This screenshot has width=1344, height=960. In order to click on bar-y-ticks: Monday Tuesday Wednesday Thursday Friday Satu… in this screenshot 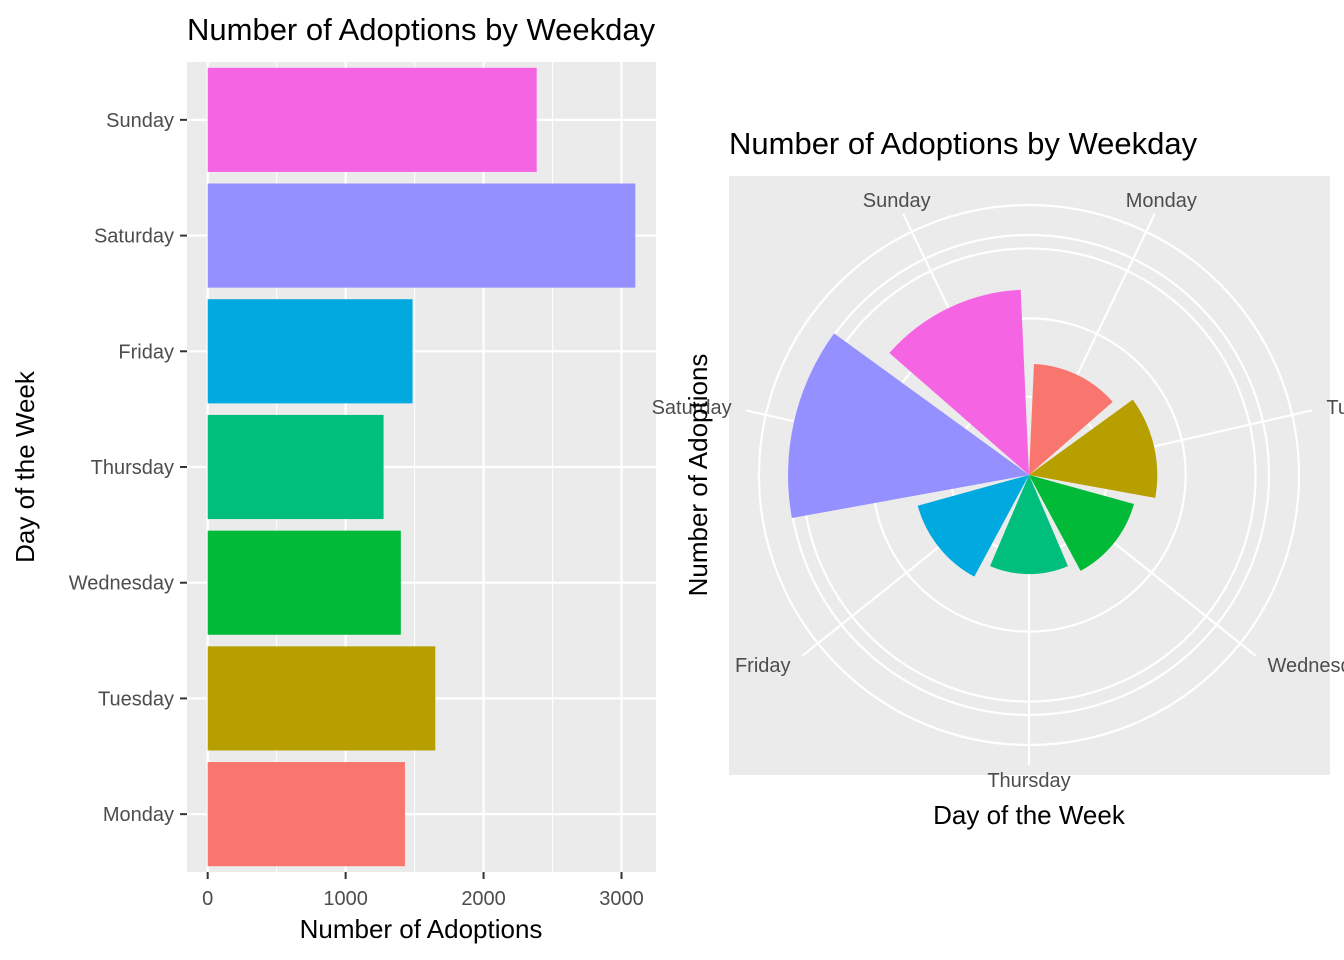, I will do `click(128, 468)`.